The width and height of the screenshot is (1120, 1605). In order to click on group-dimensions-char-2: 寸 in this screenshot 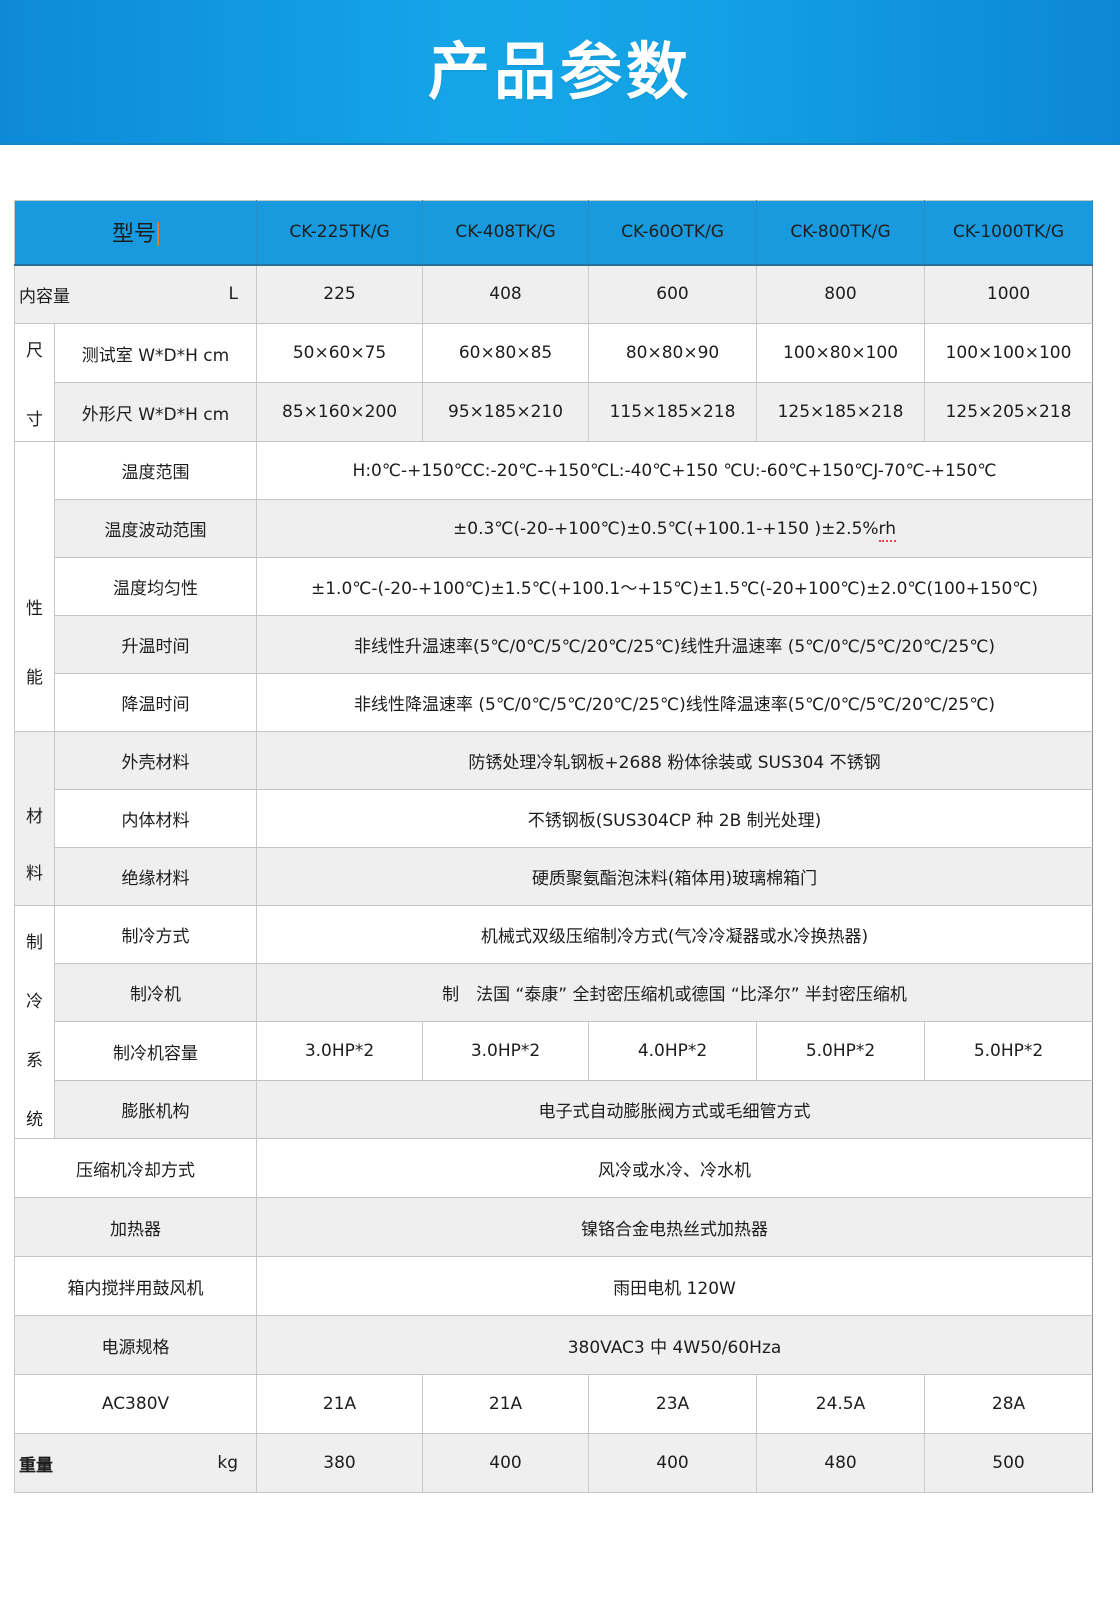, I will do `click(34, 419)`.